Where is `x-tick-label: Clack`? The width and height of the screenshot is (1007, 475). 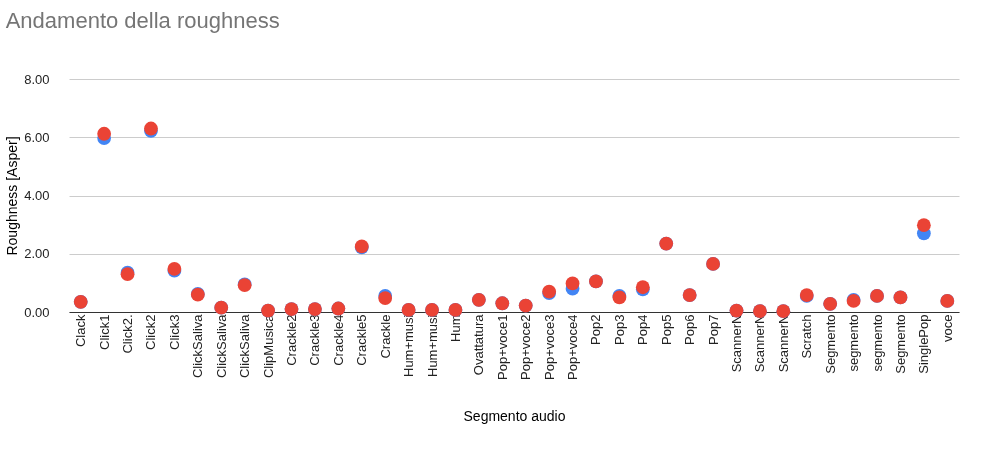
x-tick-label: Clack is located at coordinates (81, 331).